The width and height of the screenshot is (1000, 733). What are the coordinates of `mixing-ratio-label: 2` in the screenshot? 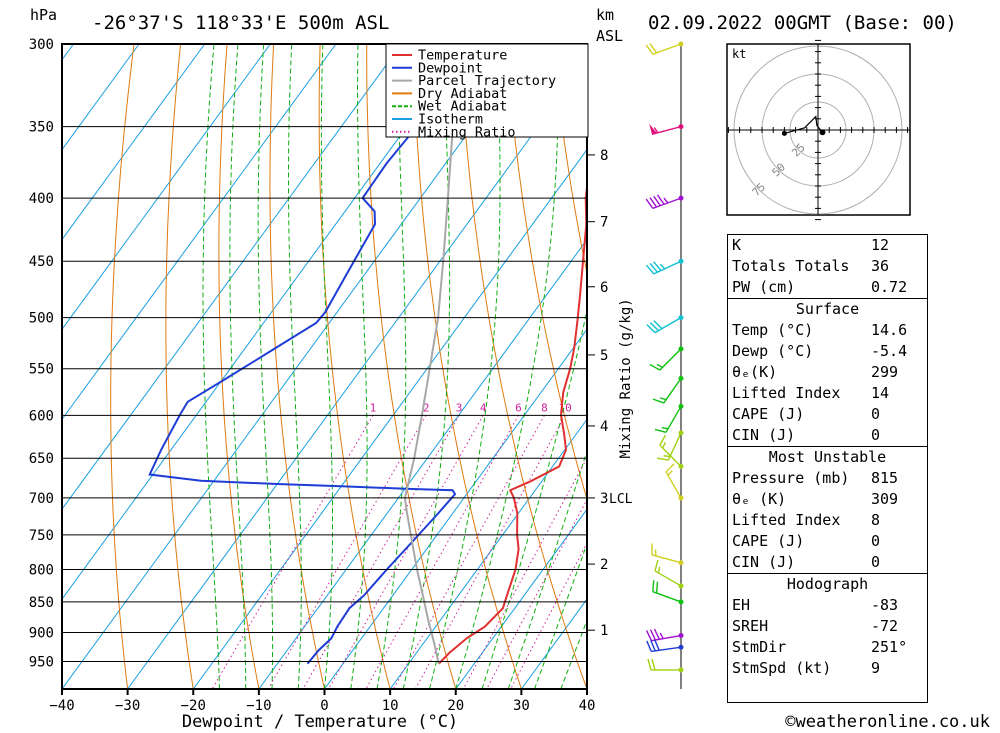 It's located at (426, 407).